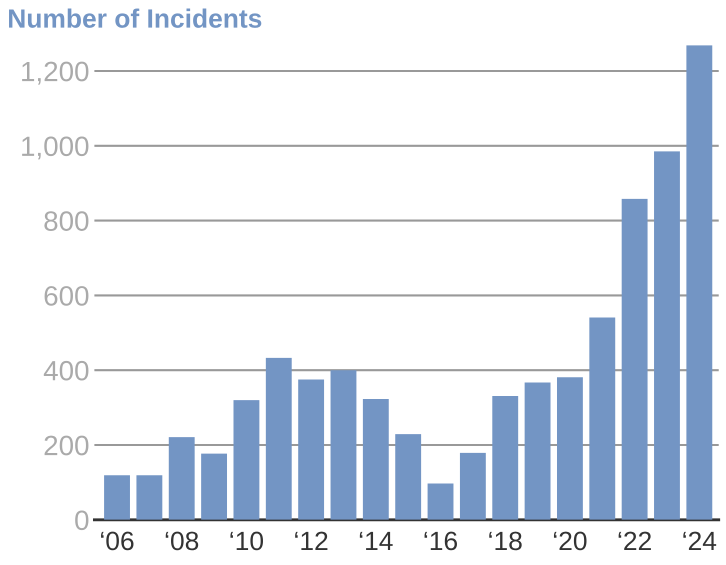 This screenshot has width=726, height=565. Describe the element at coordinates (117, 541) in the screenshot. I see `x-tick-label: ‘06` at that location.